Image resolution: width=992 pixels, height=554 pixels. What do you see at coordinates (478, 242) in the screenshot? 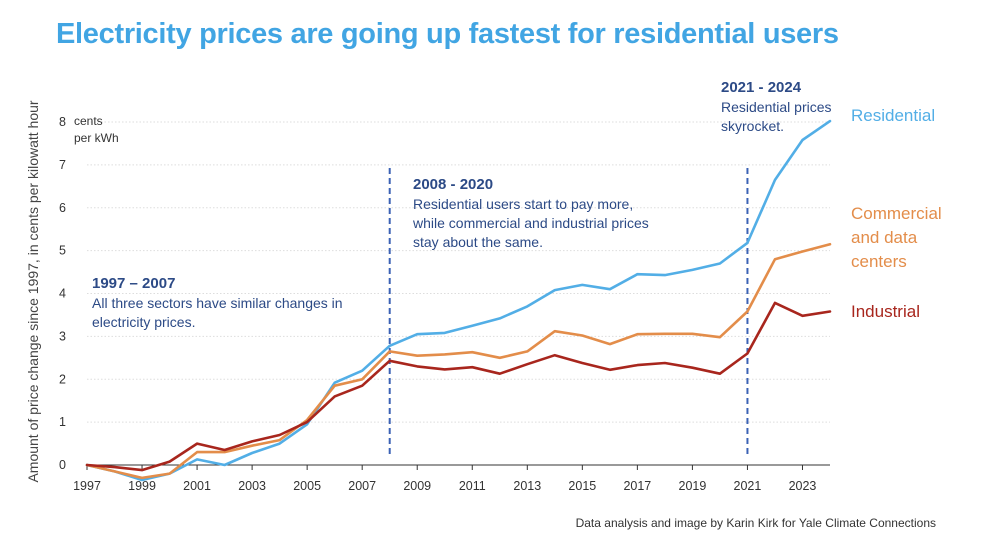
I see `annotation-text: stay about the same.` at bounding box center [478, 242].